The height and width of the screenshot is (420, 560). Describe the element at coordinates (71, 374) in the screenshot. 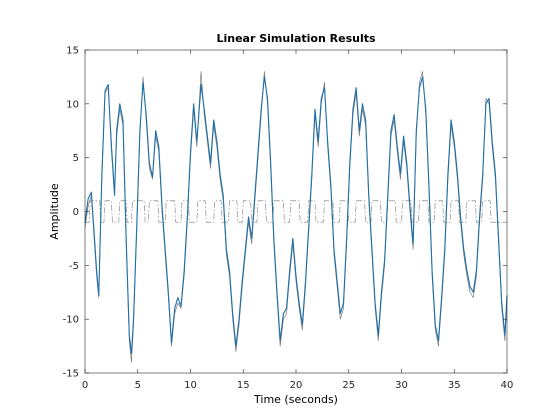

I see `y-tick-label: -15` at that location.